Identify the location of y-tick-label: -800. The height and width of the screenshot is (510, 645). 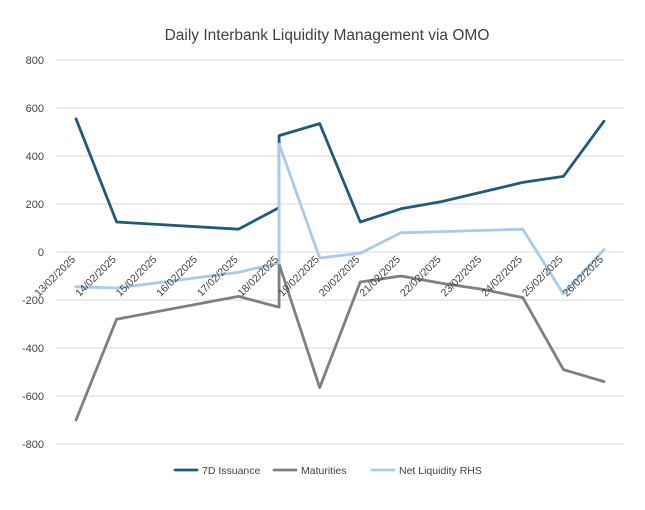
(33, 445).